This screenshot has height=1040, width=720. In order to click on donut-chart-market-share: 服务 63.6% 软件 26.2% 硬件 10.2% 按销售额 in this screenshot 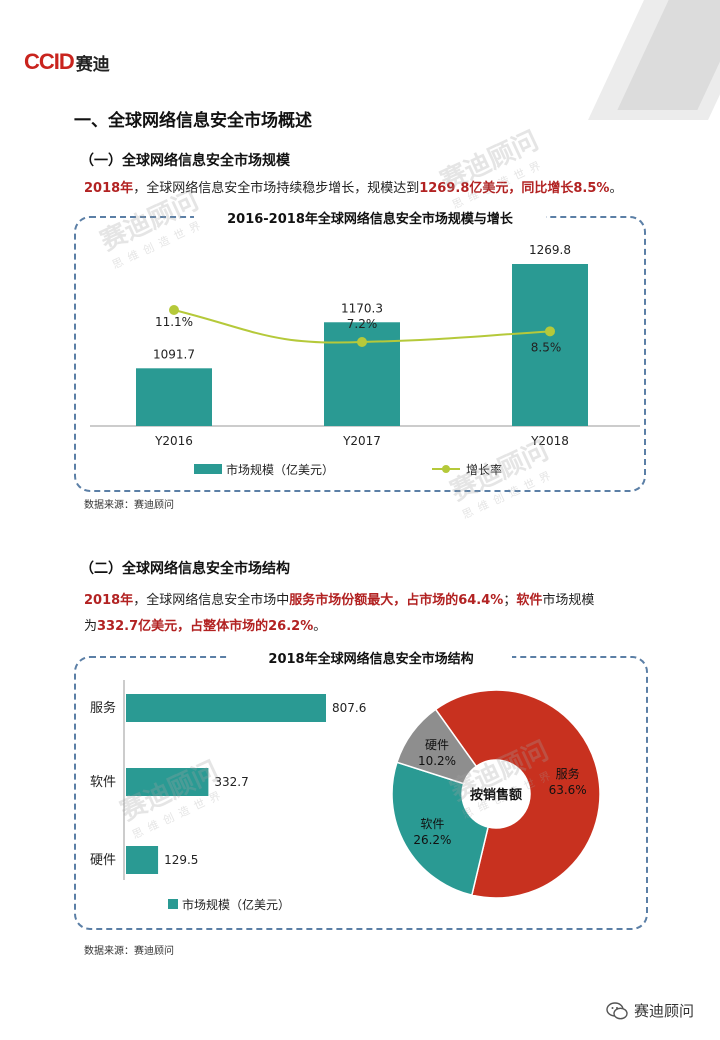, I will do `click(496, 794)`.